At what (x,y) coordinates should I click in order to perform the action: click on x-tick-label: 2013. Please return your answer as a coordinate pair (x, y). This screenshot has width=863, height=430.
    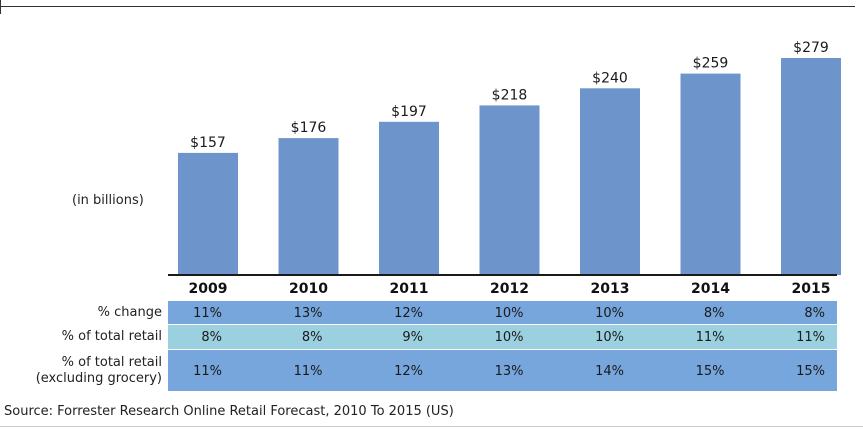
    Looking at the image, I should click on (610, 289).